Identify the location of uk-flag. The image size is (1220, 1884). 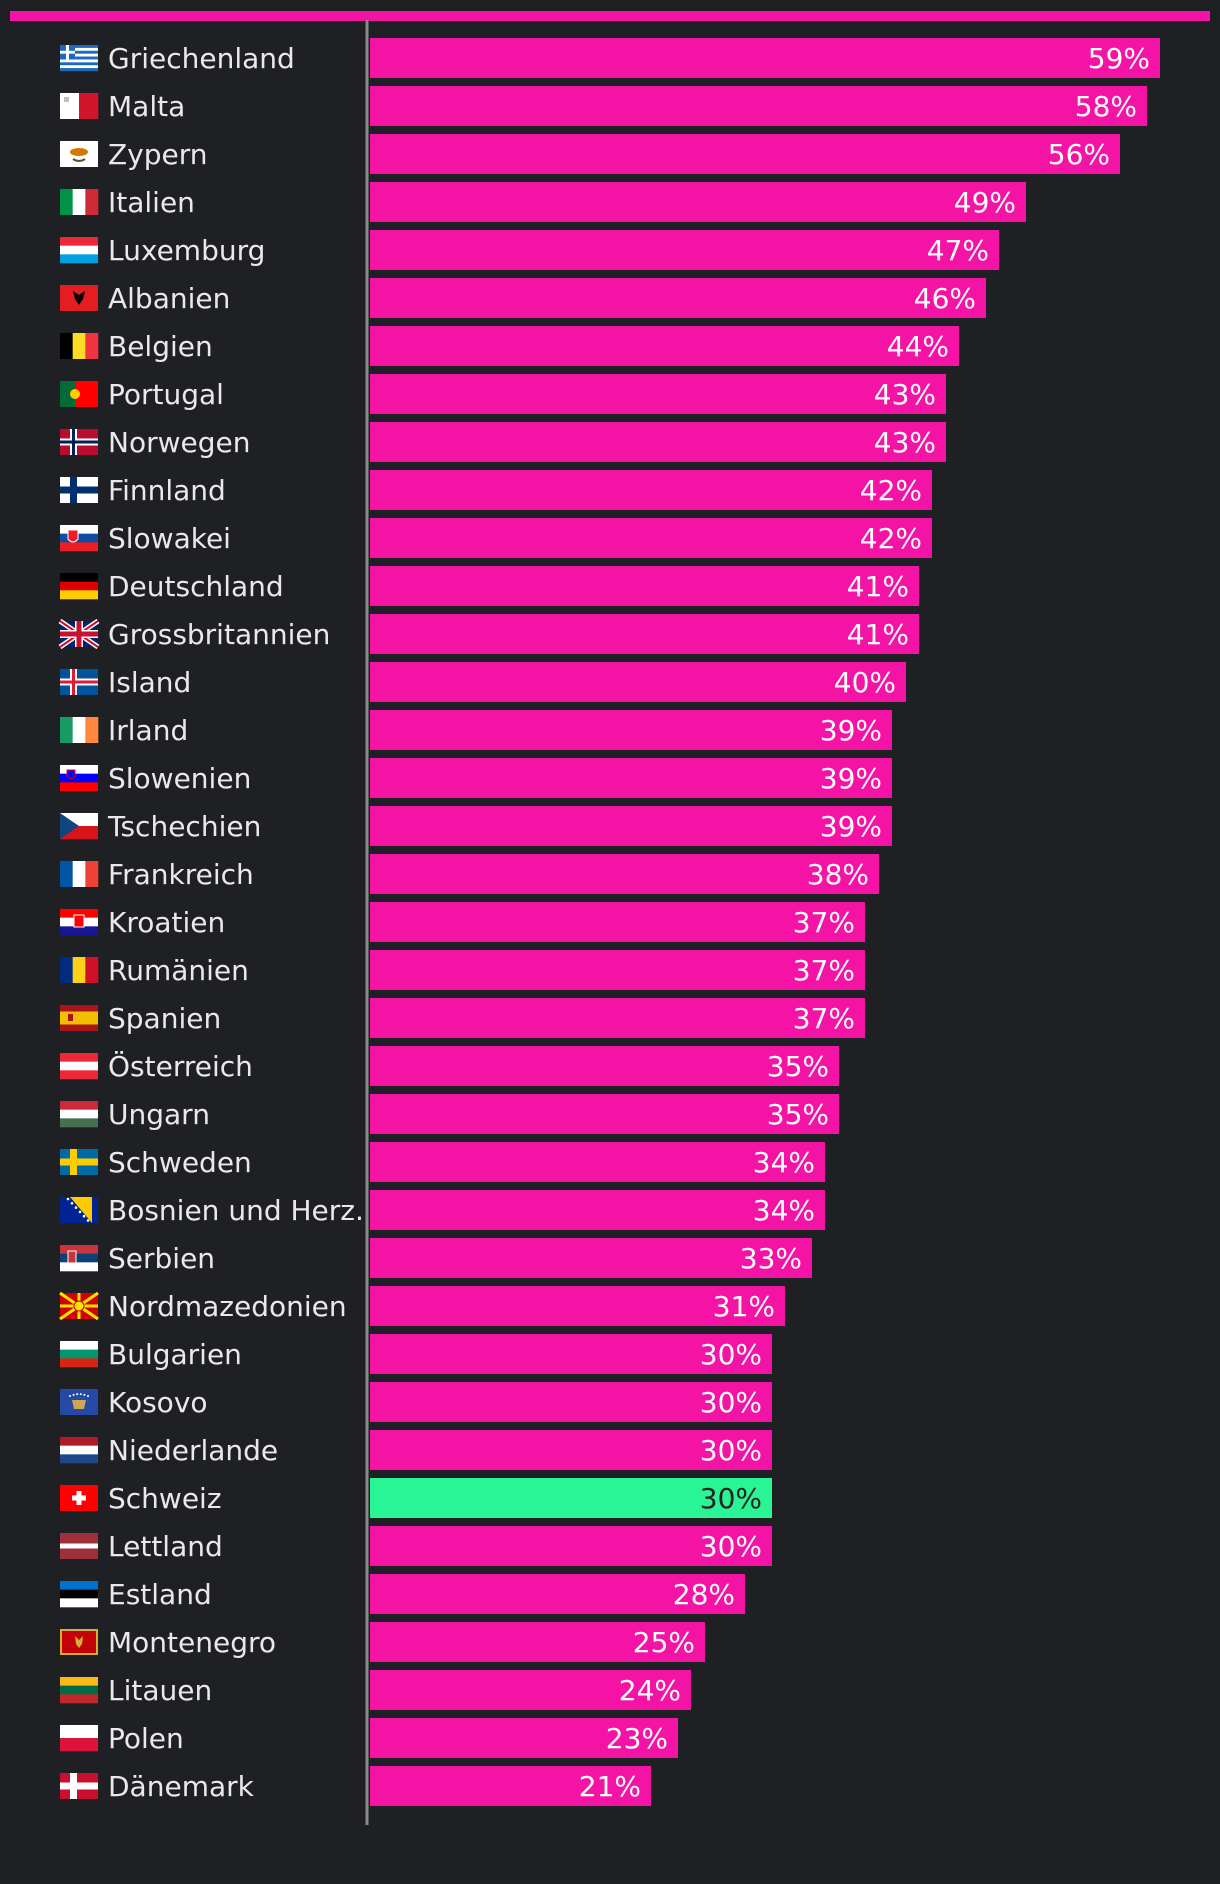
(79, 634).